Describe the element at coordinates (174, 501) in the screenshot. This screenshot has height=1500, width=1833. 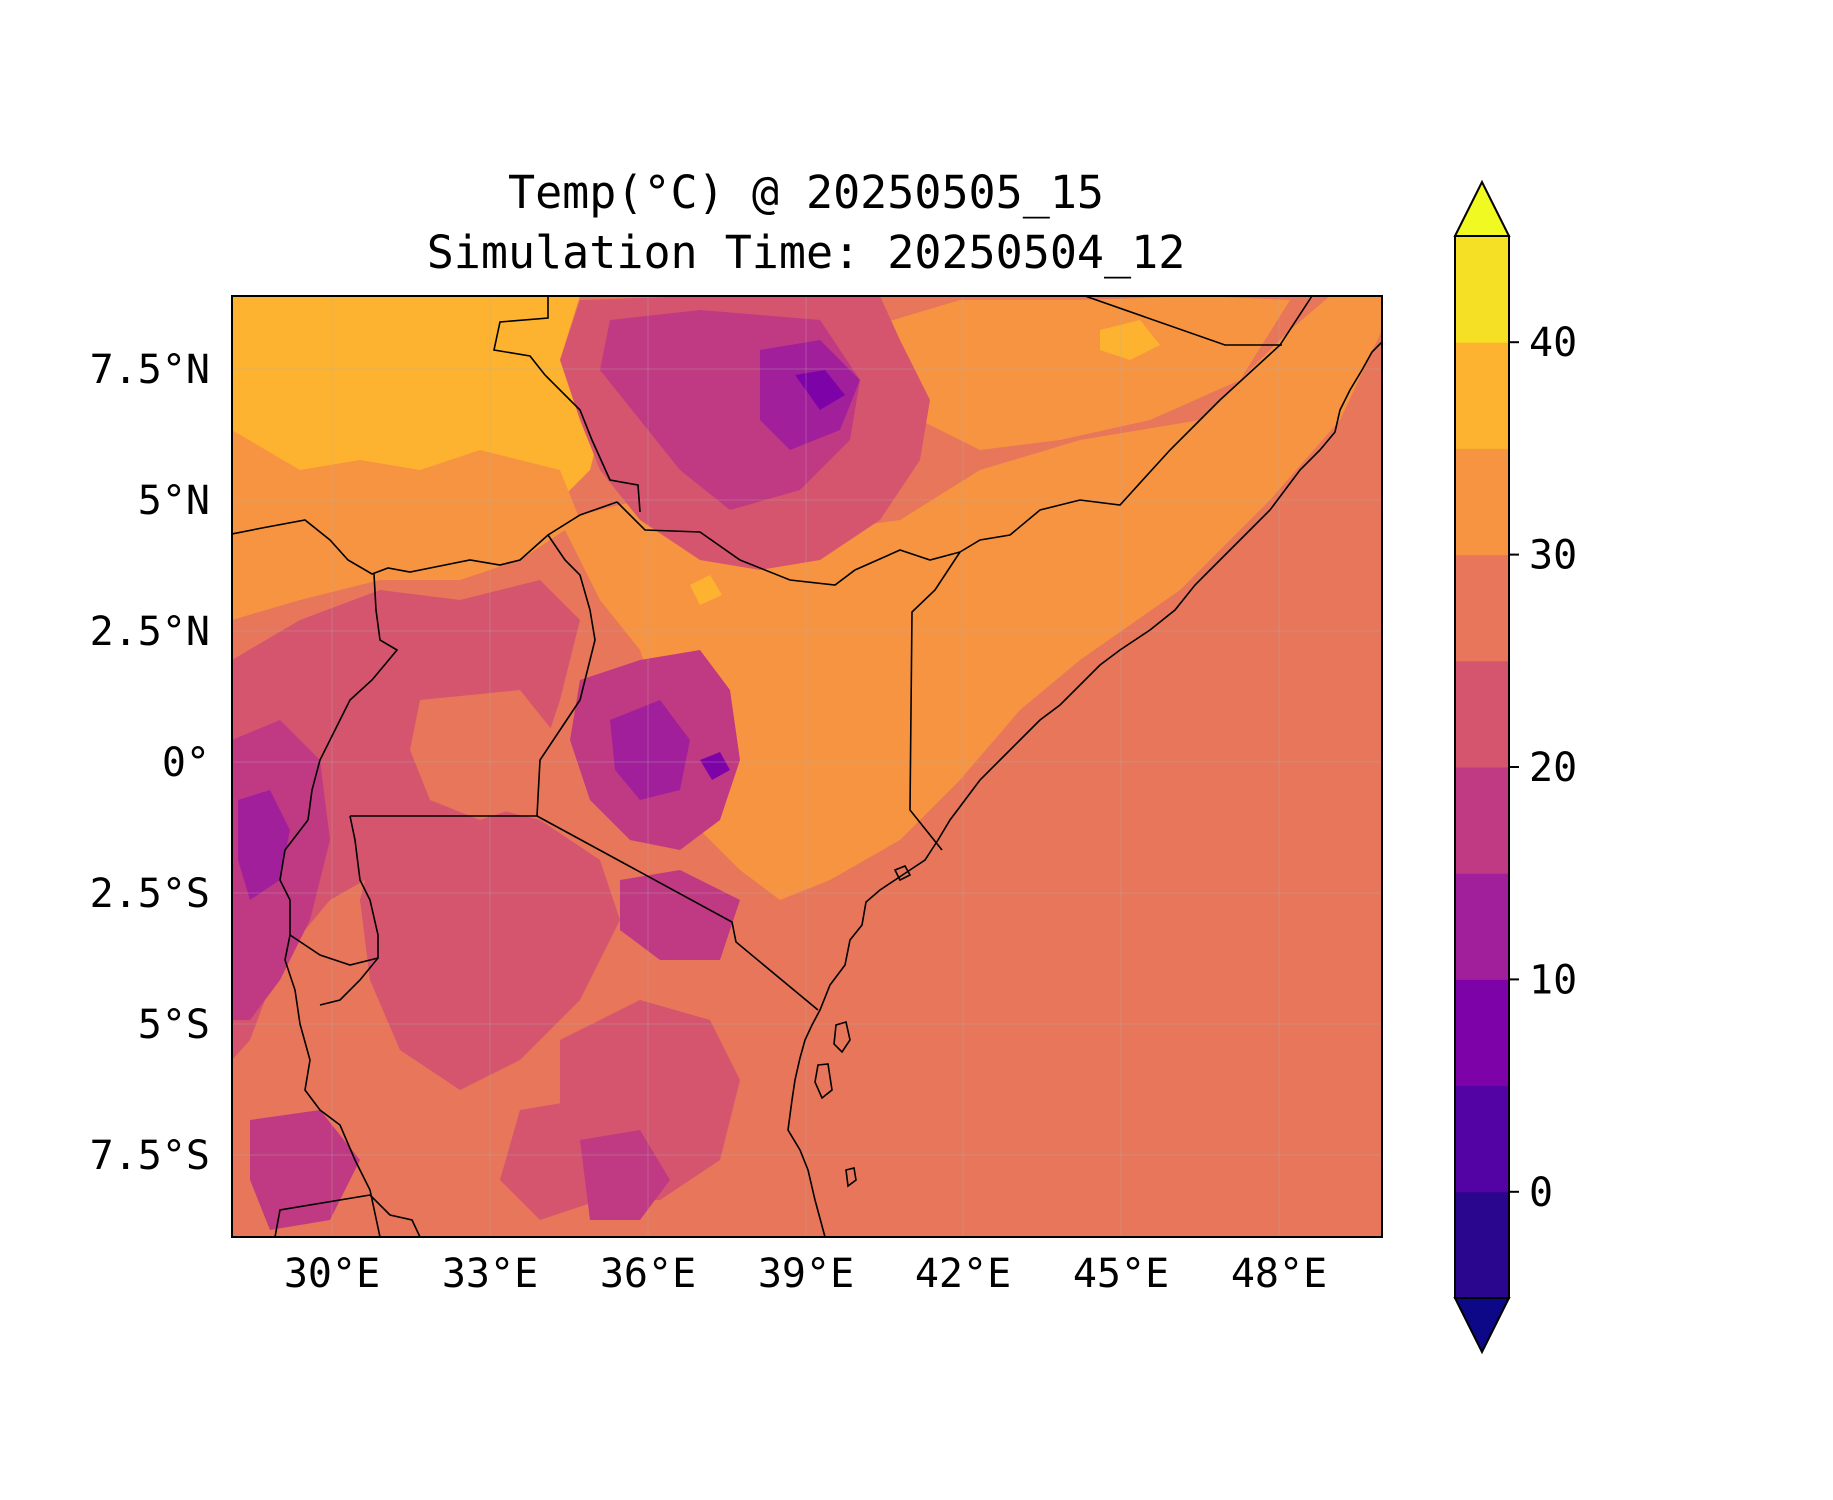
I see `y-tick-label-5N: 5°N` at that location.